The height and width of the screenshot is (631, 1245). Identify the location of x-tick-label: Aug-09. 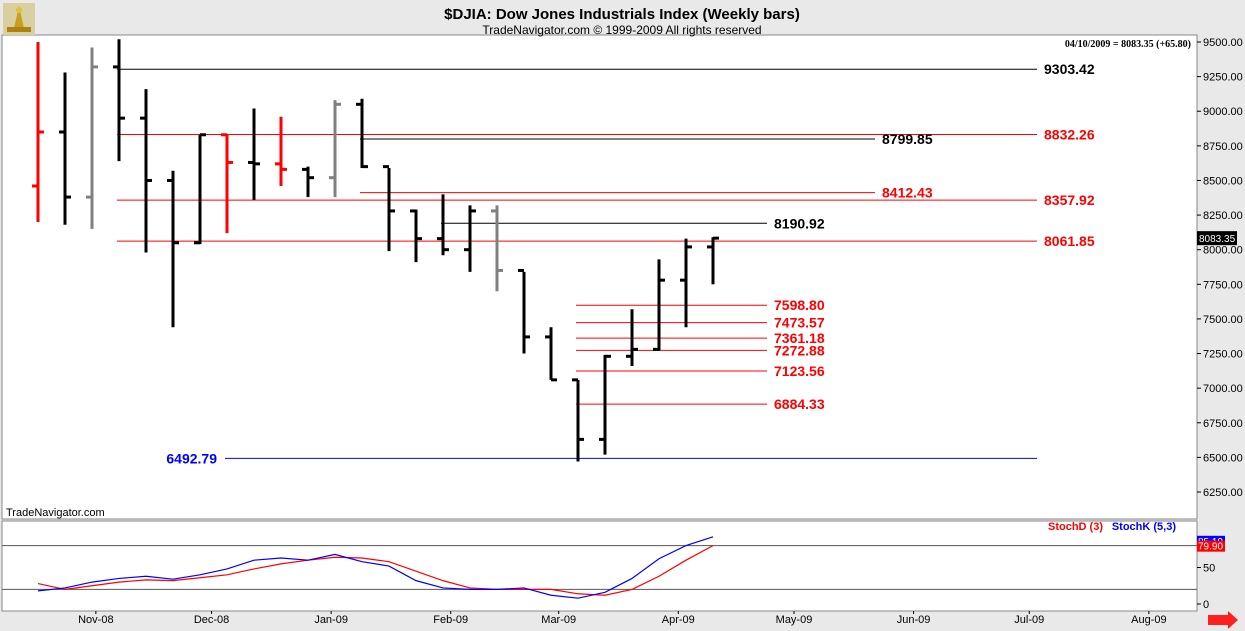
(1148, 620).